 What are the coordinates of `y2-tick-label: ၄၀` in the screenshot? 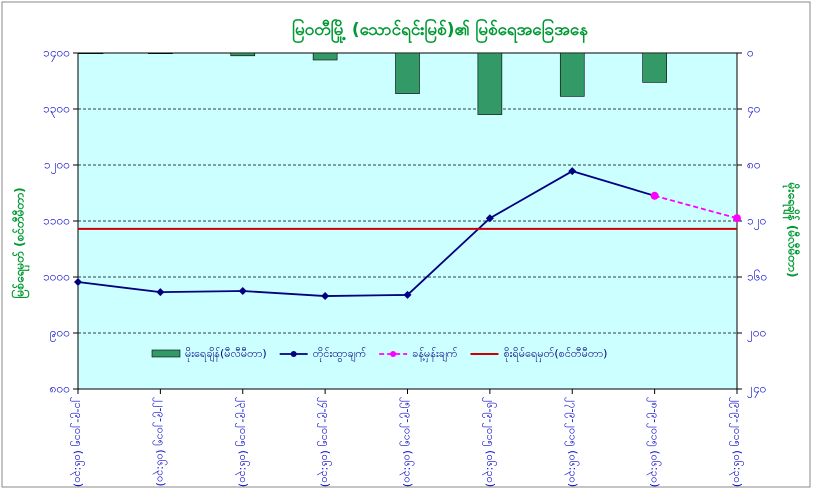 It's located at (754, 110).